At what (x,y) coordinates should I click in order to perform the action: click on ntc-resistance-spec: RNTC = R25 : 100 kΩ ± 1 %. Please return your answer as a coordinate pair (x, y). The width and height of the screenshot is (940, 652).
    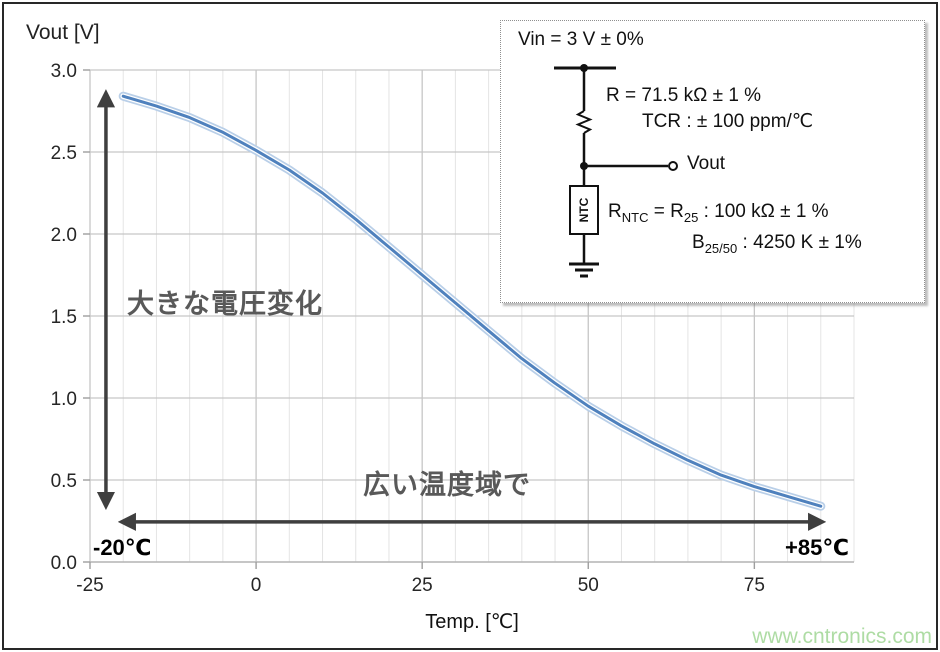
    Looking at the image, I should click on (718, 213).